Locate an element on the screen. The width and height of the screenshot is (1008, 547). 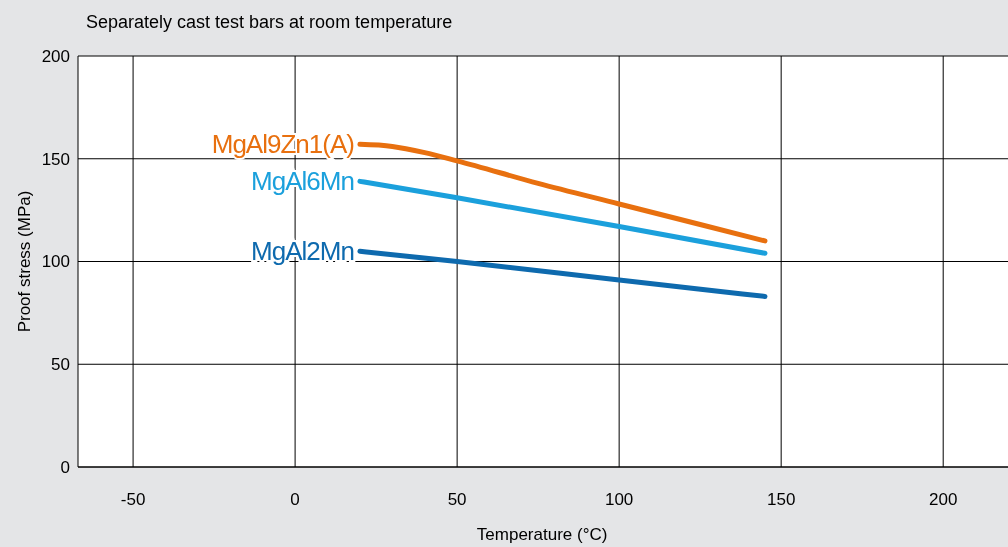
x-tick-label: -50 is located at coordinates (133, 499).